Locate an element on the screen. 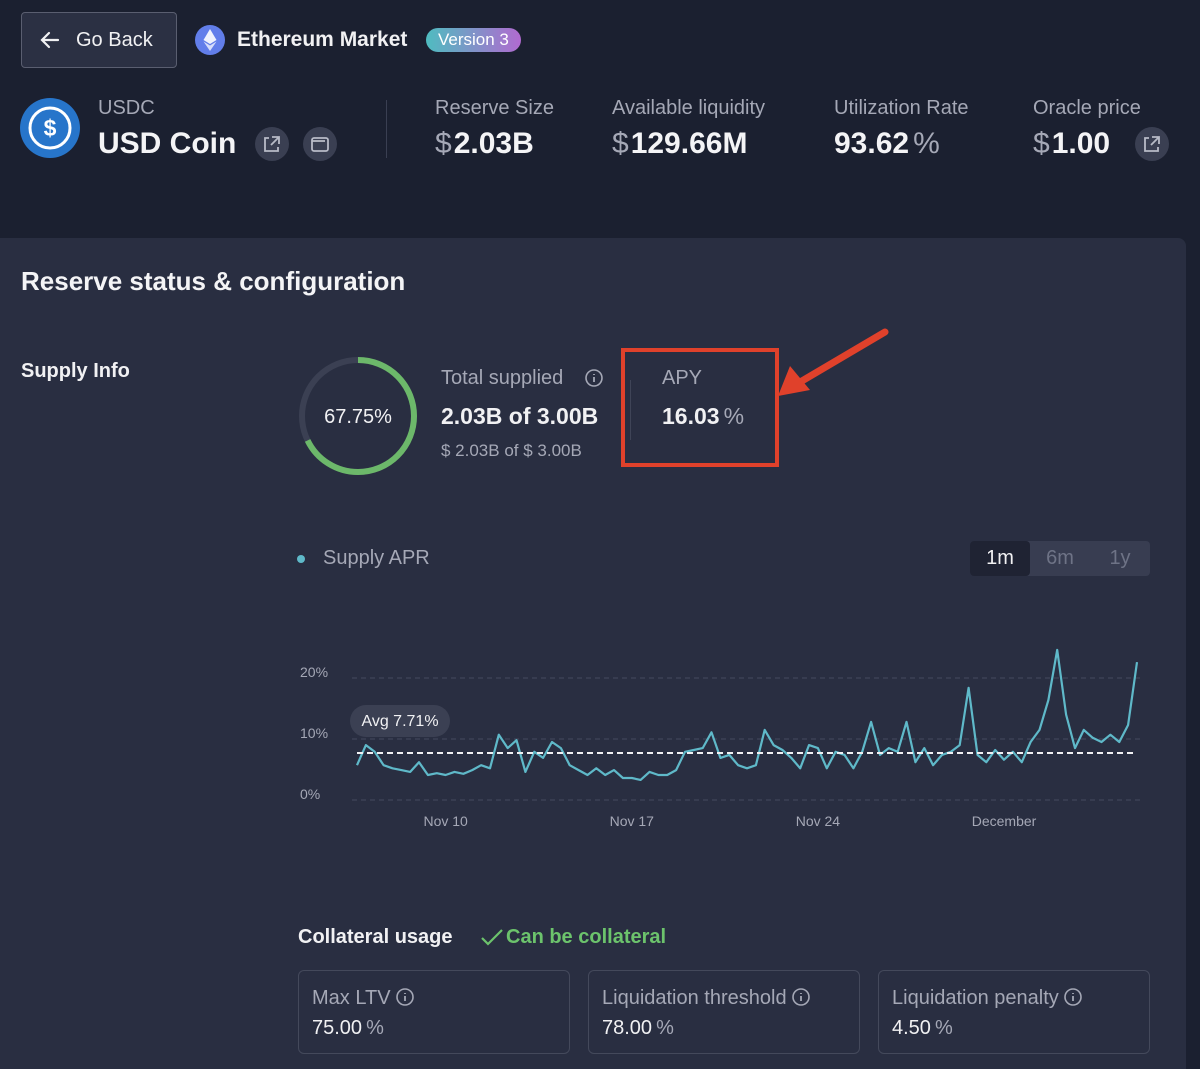 The height and width of the screenshot is (1069, 1200). range-button: 1m is located at coordinates (1000, 558).